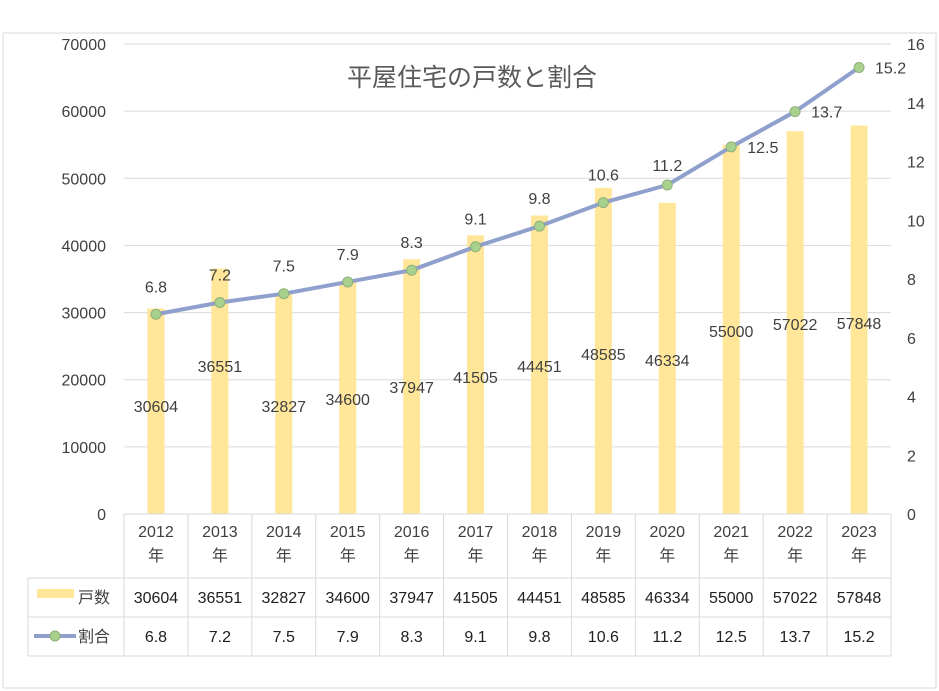  I want to click on line-value-label: 13.7, so click(826, 113).